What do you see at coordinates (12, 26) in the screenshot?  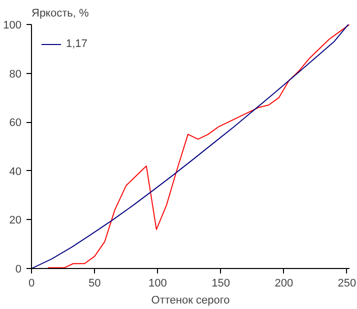 I see `y-tick-label: 100` at bounding box center [12, 26].